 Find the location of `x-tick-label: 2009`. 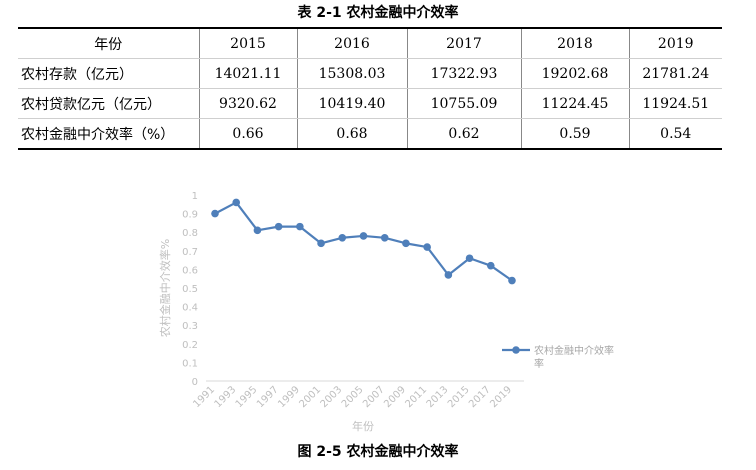

x-tick-label: 2009 is located at coordinates (395, 397).